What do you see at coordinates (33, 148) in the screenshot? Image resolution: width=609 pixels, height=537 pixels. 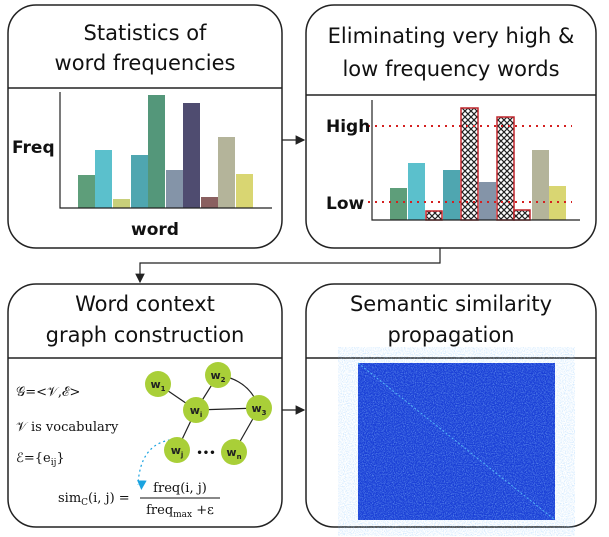 I see `axis-label: Freq` at bounding box center [33, 148].